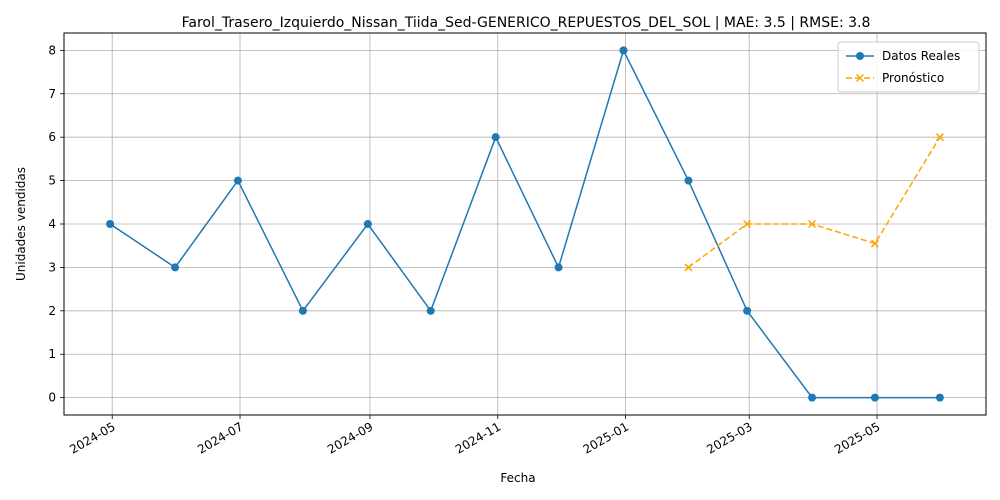 The image size is (1000, 500). What do you see at coordinates (913, 78) in the screenshot?
I see `legend-label: Pronóstico` at bounding box center [913, 78].